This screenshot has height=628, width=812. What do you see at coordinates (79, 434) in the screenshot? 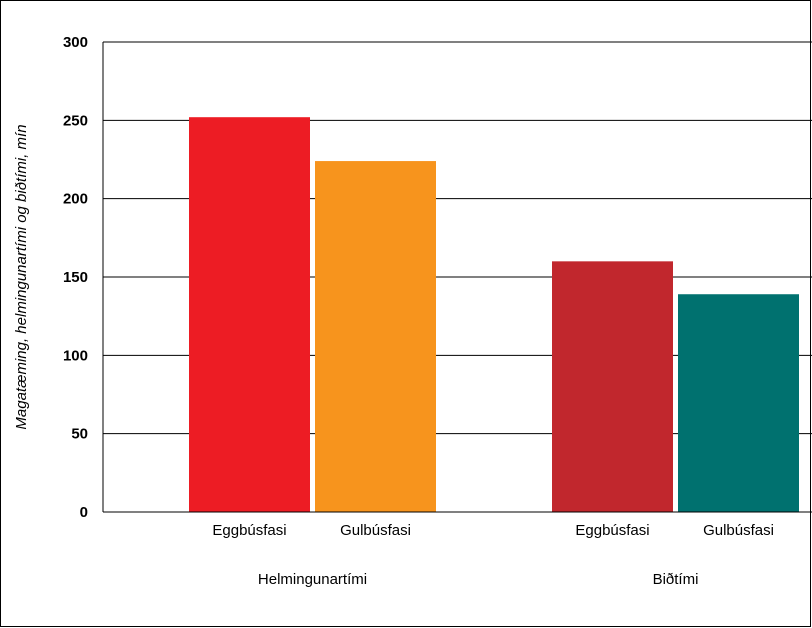
I see `y-tick-label: 50` at bounding box center [79, 434].